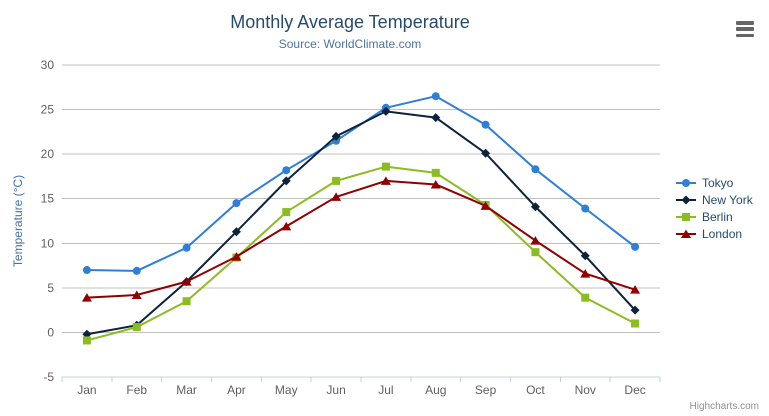 The height and width of the screenshot is (416, 769). Describe the element at coordinates (48, 199) in the screenshot. I see `y-axis-label: 15` at that location.